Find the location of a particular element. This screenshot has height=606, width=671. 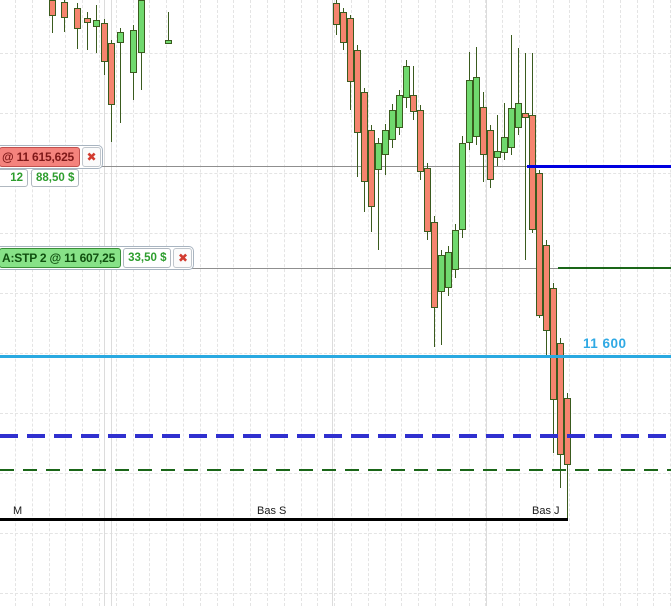

stop-order-close-button: ✖ is located at coordinates (183, 258).